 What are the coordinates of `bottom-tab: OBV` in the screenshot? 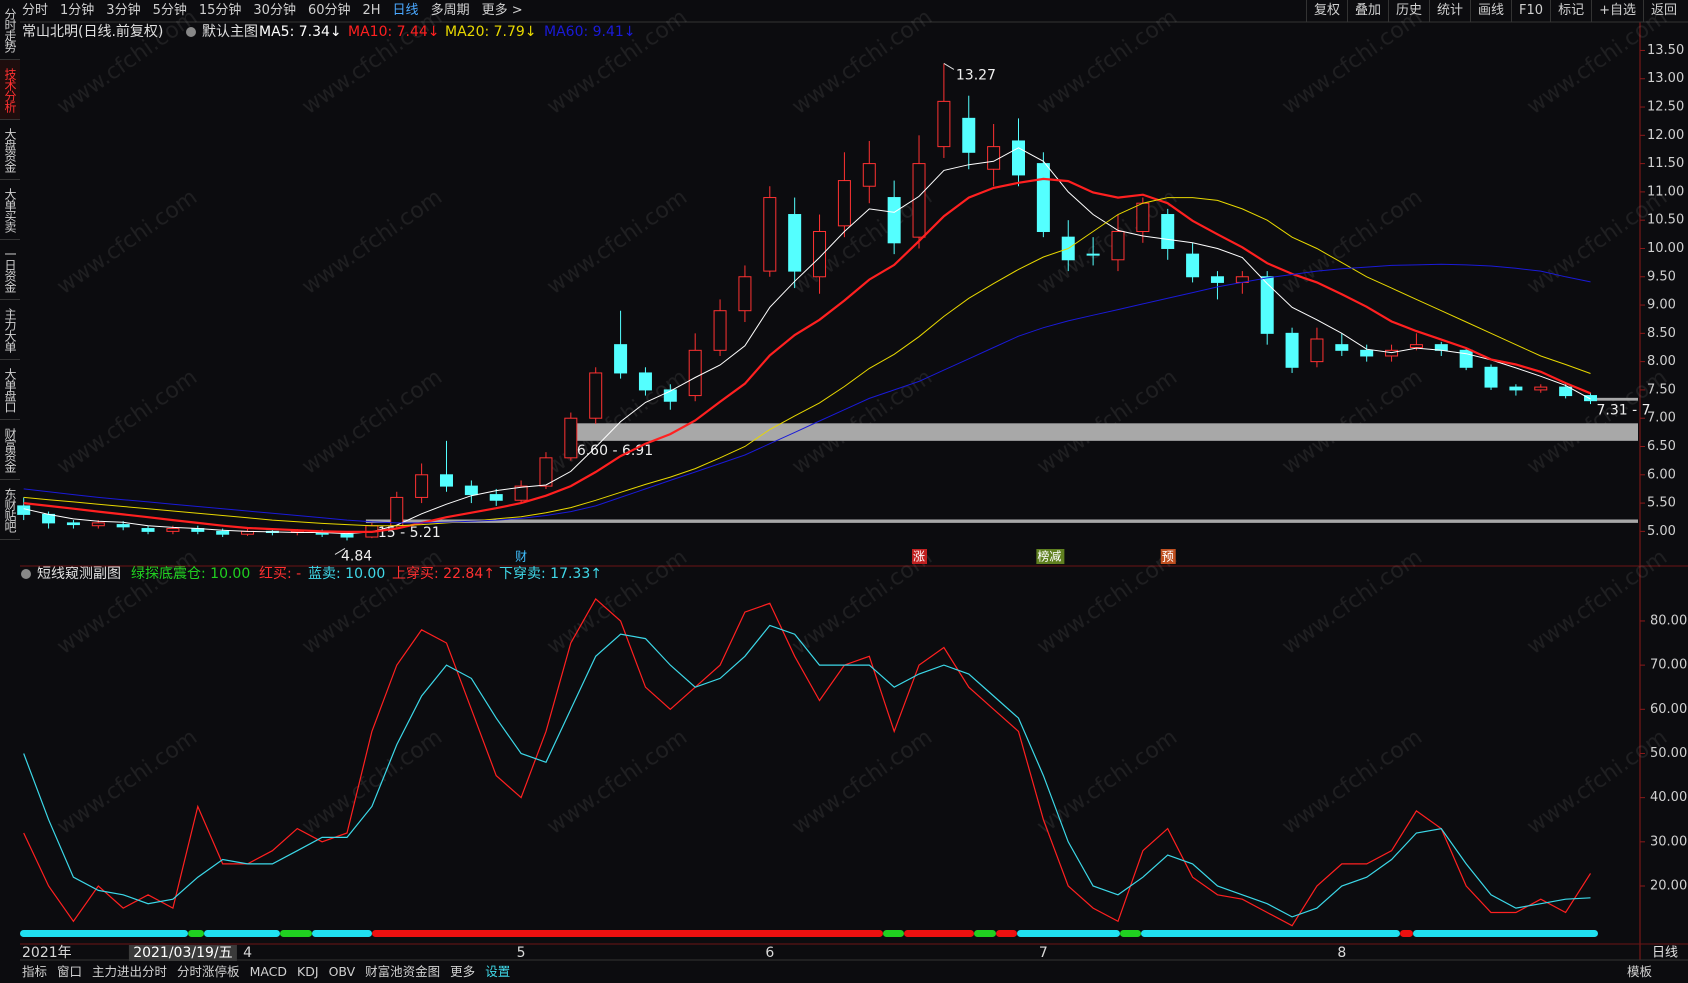 It's located at (342, 971).